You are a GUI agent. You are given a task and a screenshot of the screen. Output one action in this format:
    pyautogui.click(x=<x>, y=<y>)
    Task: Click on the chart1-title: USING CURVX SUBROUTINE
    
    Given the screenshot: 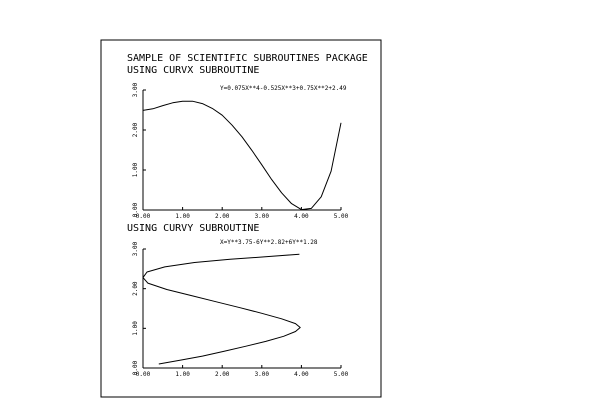 What is the action you would take?
    pyautogui.click(x=193, y=70)
    